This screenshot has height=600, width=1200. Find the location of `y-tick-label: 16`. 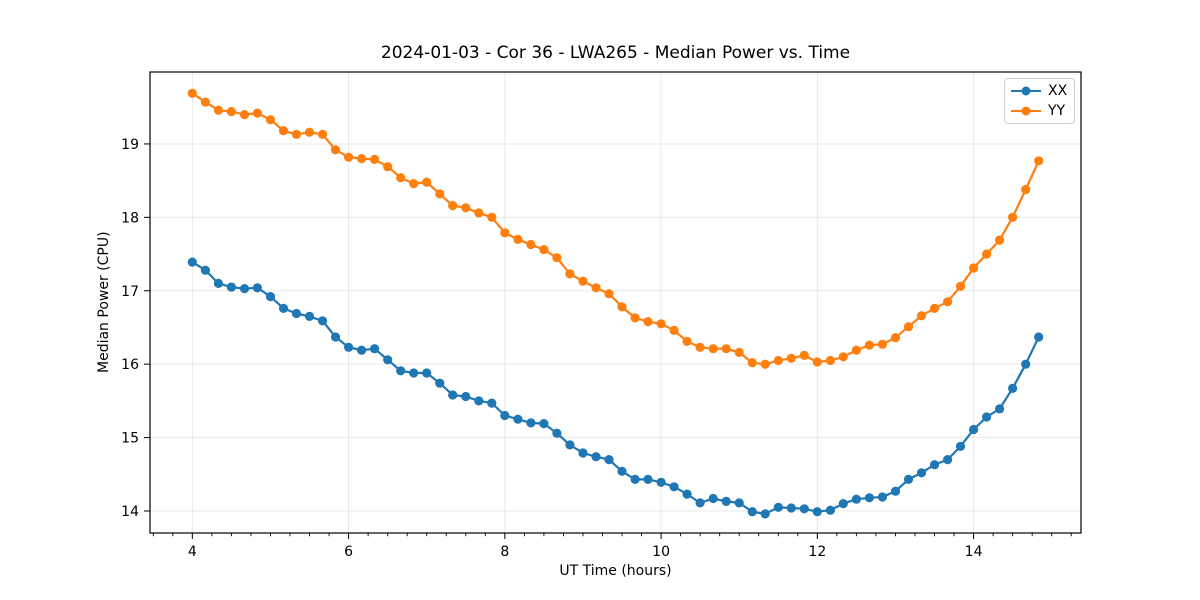

y-tick-label: 16 is located at coordinates (130, 365).